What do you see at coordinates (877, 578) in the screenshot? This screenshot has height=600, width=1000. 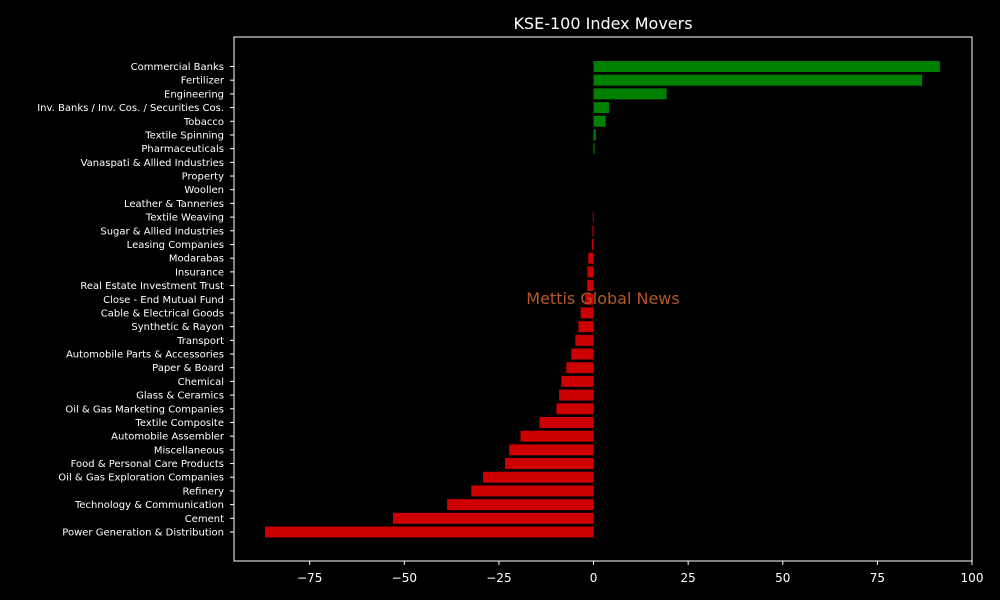 I see `x-tick-label-6: 75` at bounding box center [877, 578].